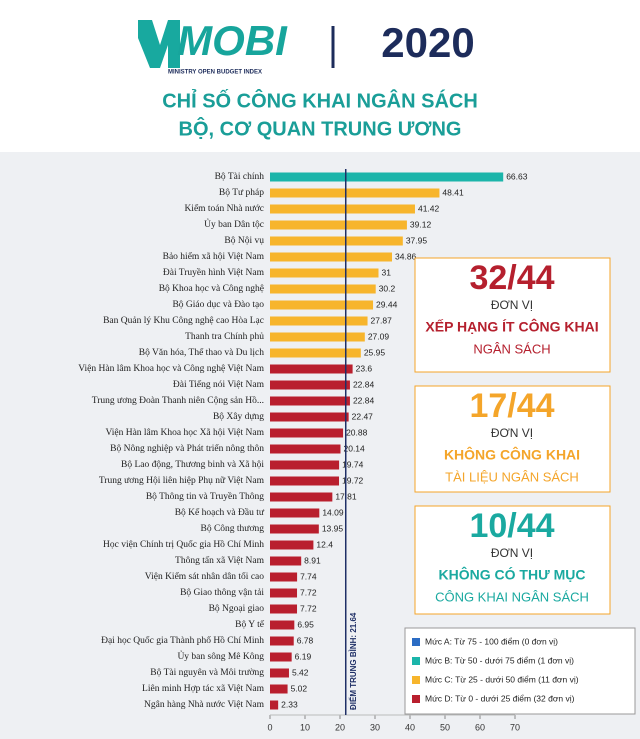 This screenshot has height=739, width=640. I want to click on category-label: Bộ Thông tin và Truyền Thông, so click(205, 496).